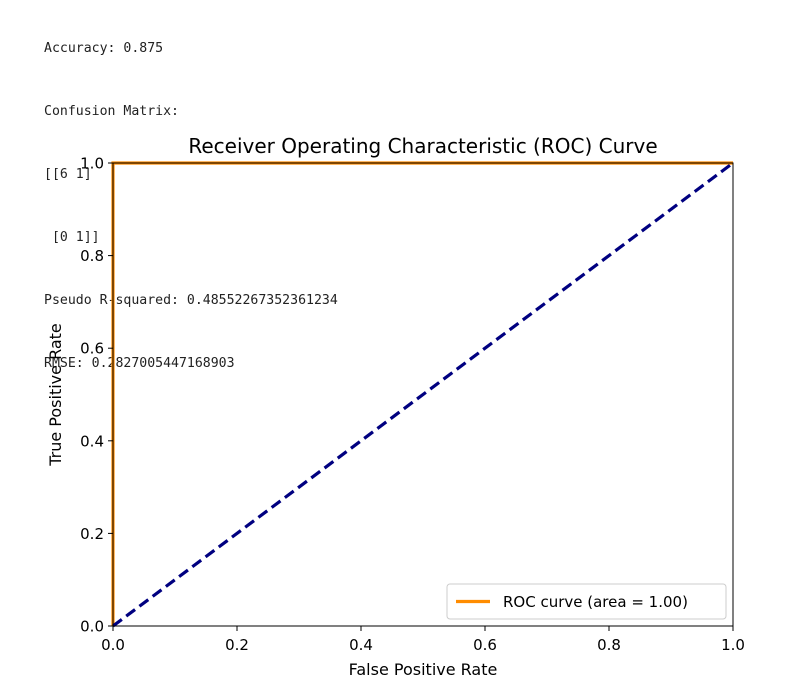  Describe the element at coordinates (104, 48) in the screenshot. I see `console-line-accuracy: Accuracy: 0.875` at that location.